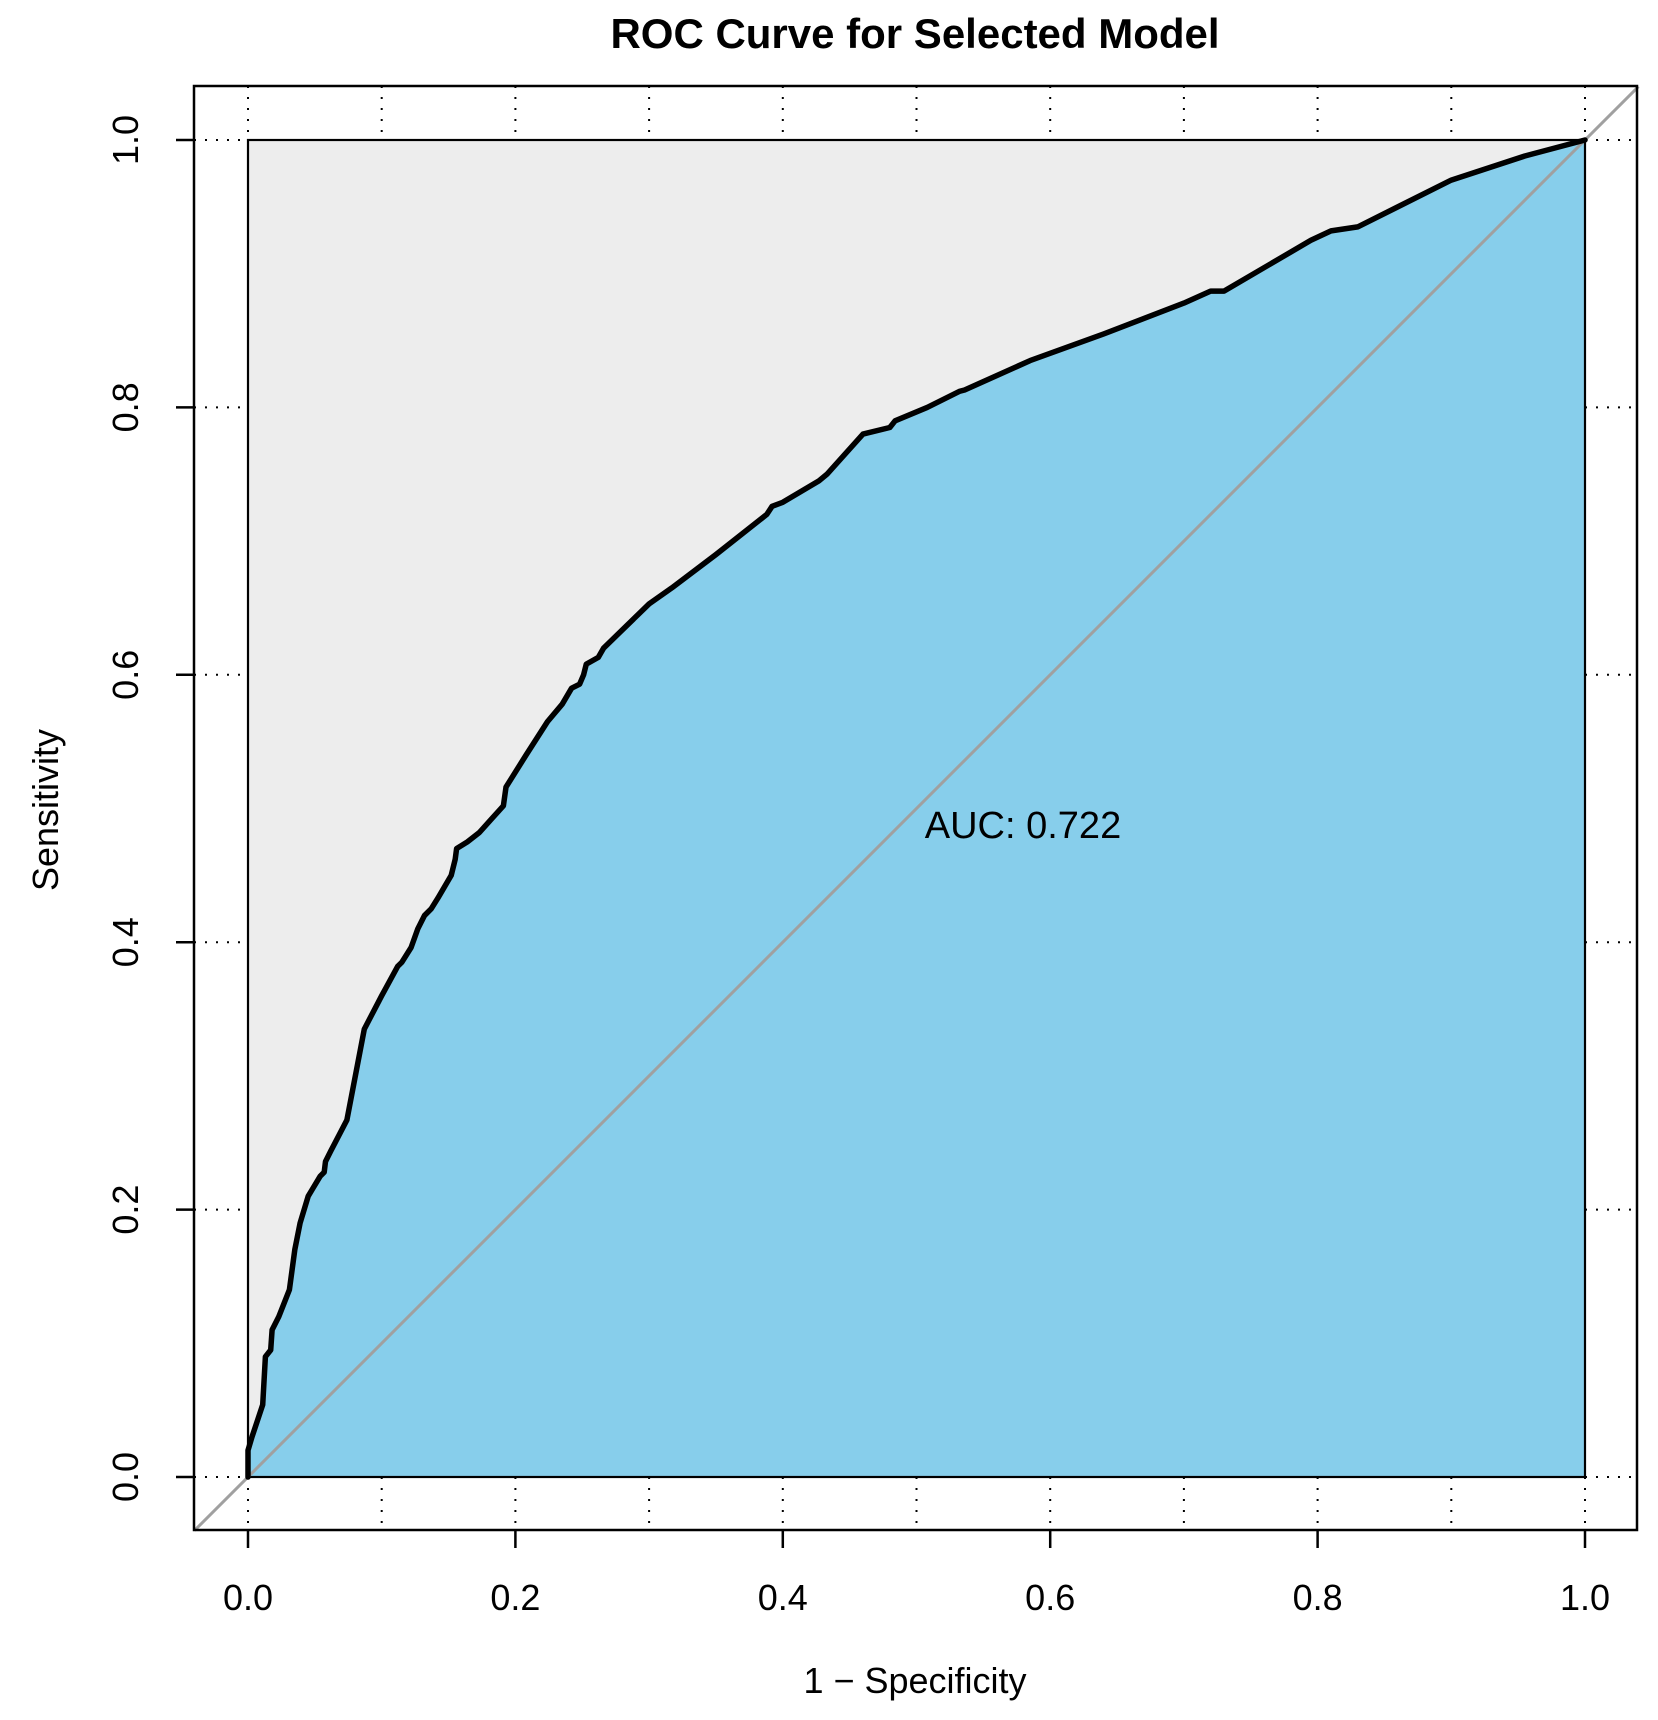  What do you see at coordinates (783, 1597) in the screenshot?
I see `x-tick-label: 0.4` at bounding box center [783, 1597].